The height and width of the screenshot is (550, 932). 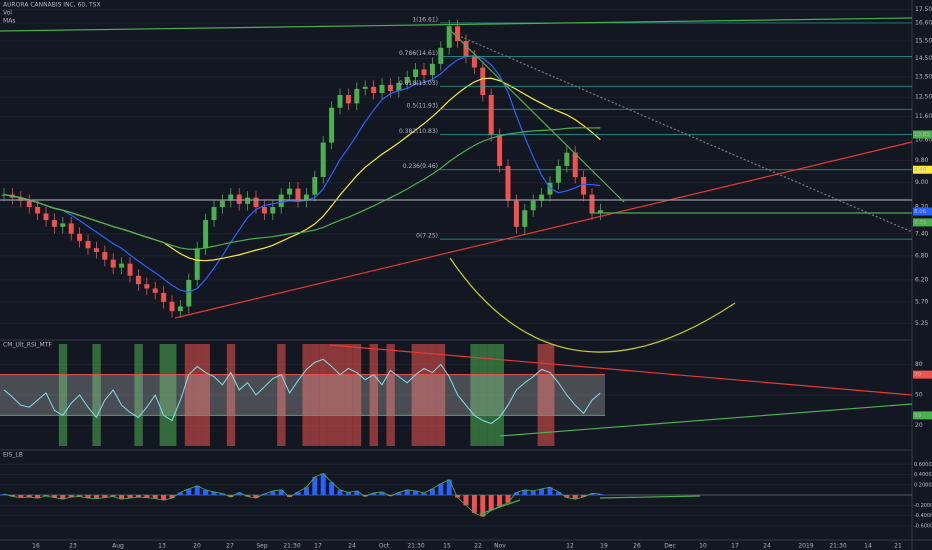 What do you see at coordinates (703, 546) in the screenshot?
I see `date-label: 10` at bounding box center [703, 546].